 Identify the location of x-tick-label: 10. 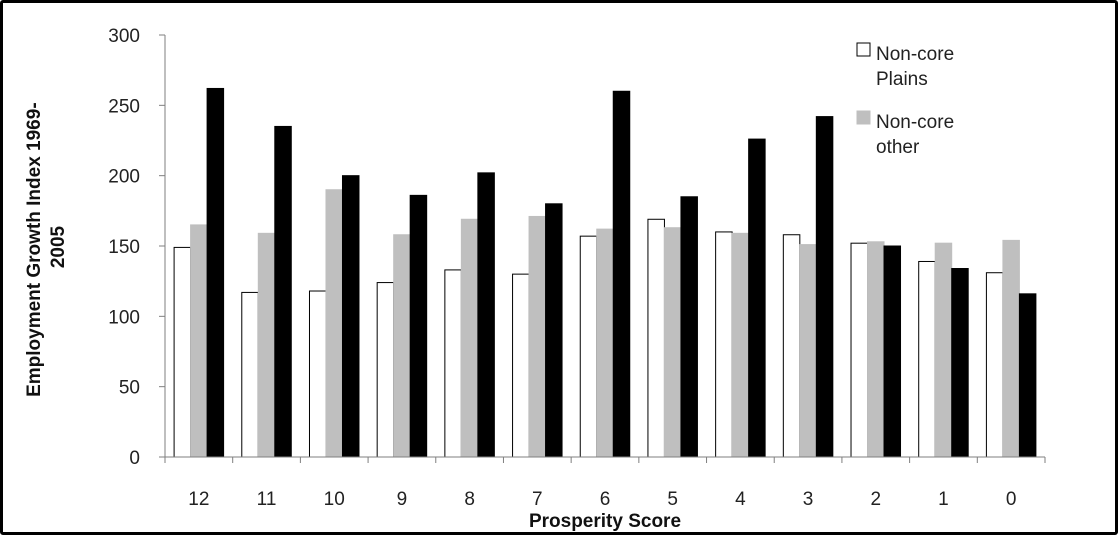
(334, 499).